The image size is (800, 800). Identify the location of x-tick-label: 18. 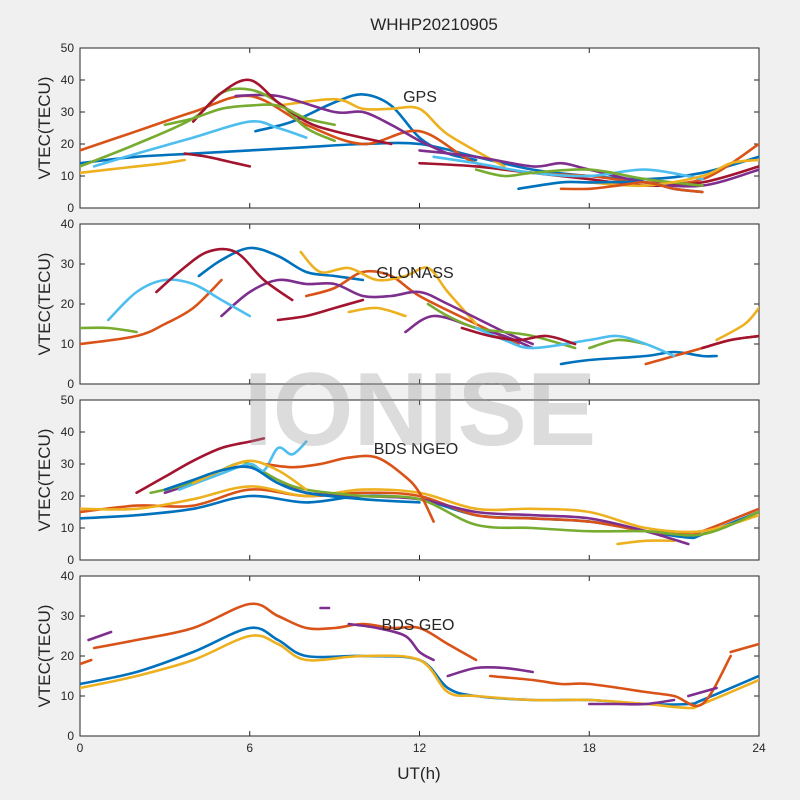
(590, 748).